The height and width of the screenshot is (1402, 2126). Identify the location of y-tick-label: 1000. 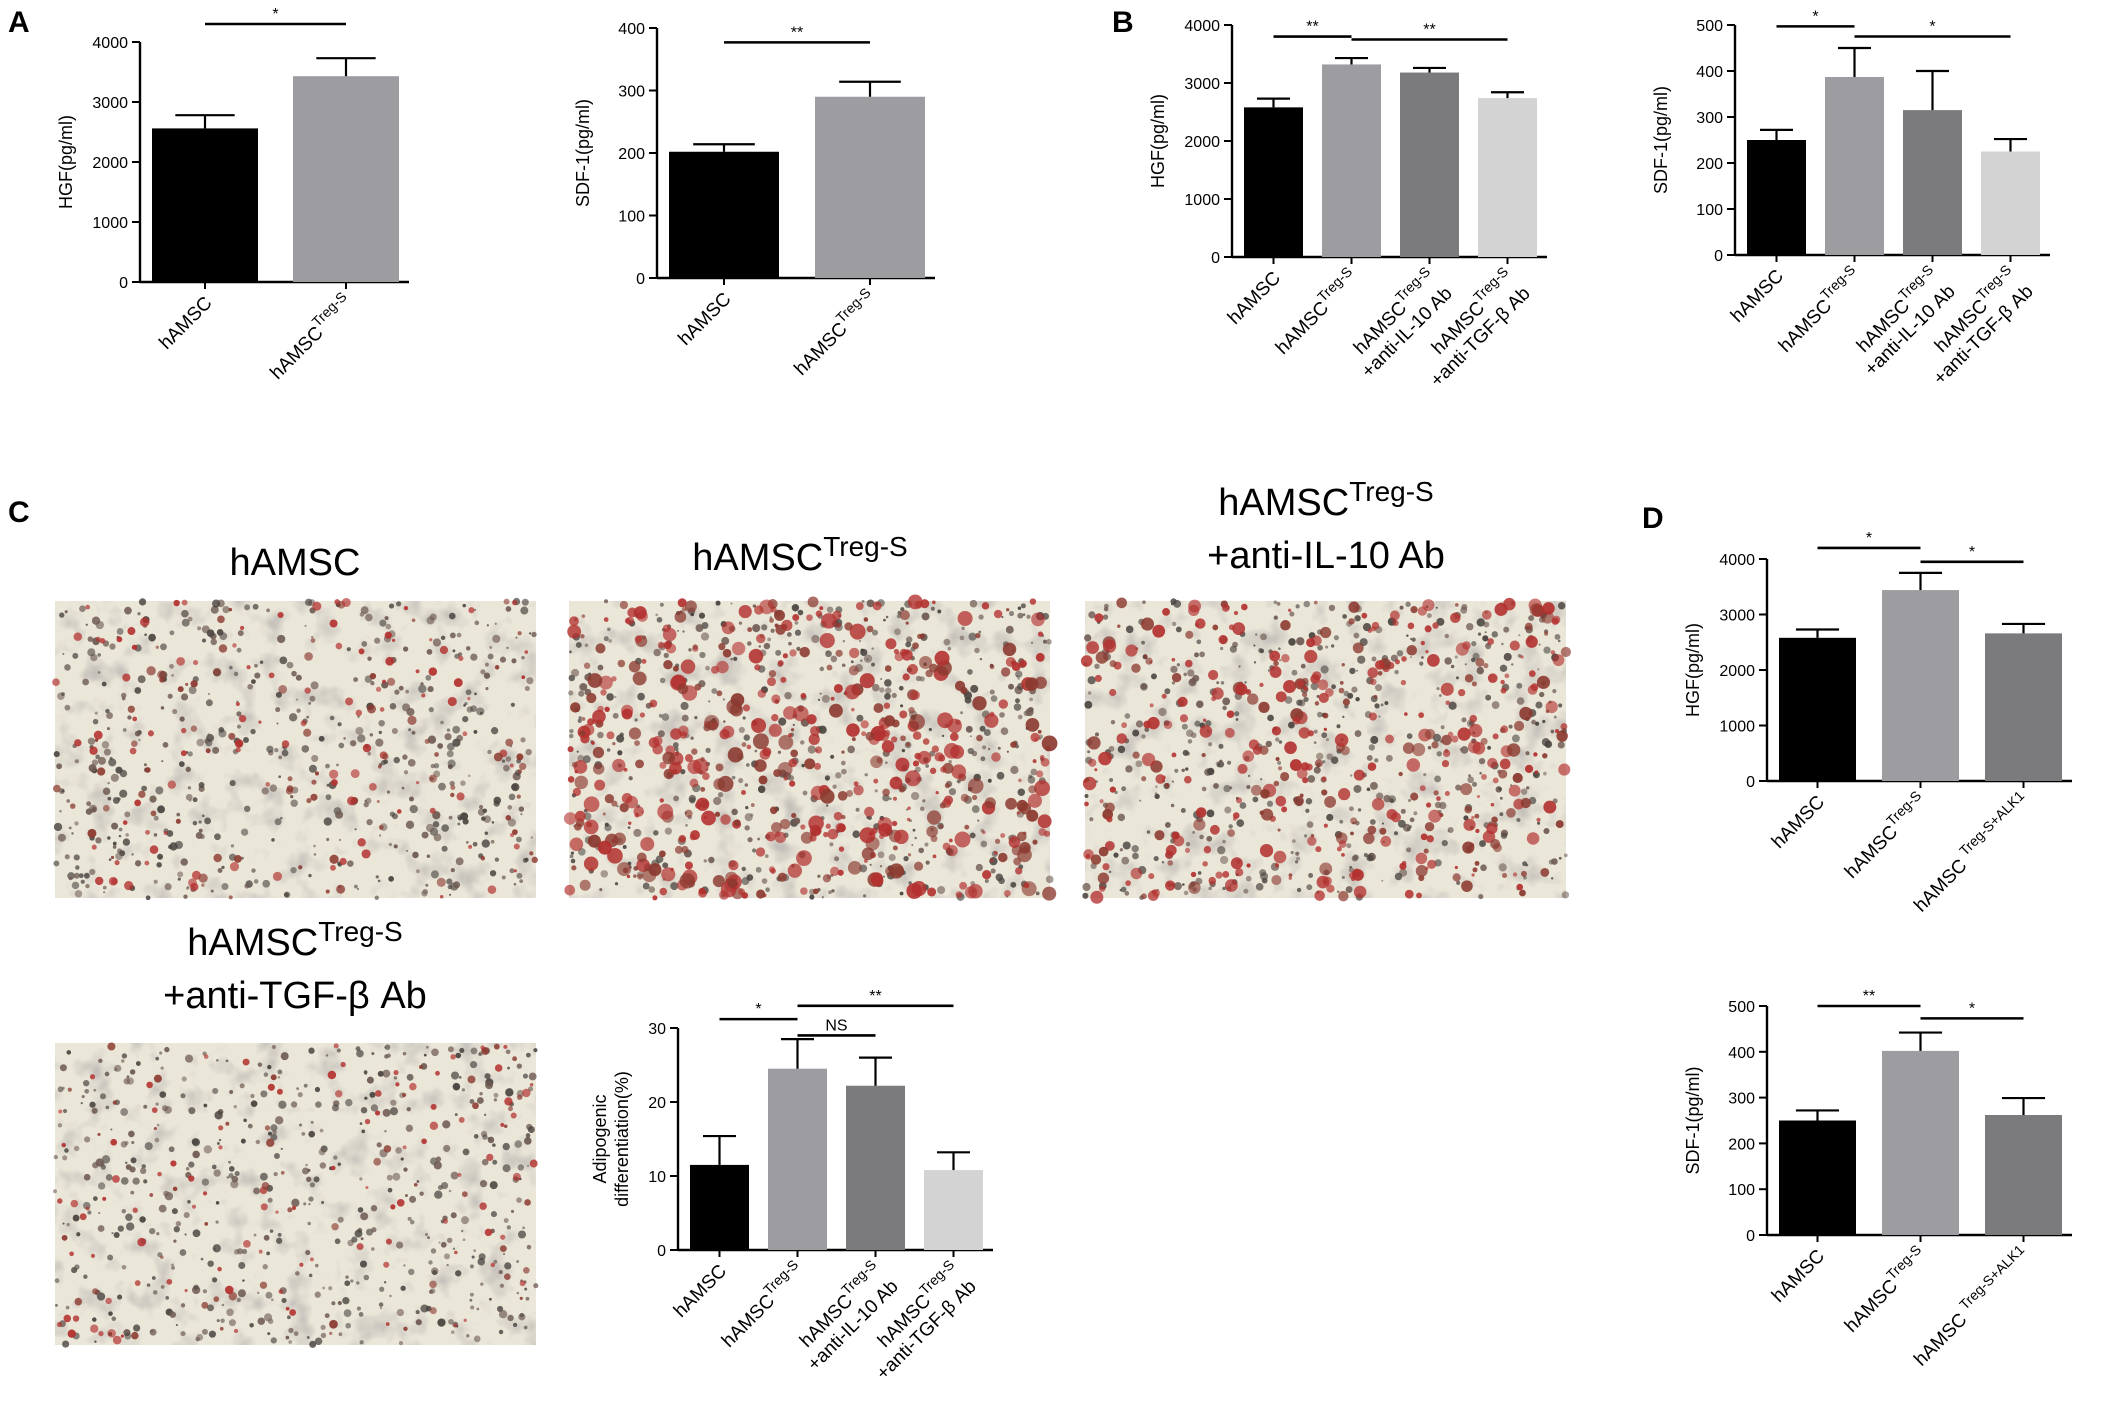
(1202, 200).